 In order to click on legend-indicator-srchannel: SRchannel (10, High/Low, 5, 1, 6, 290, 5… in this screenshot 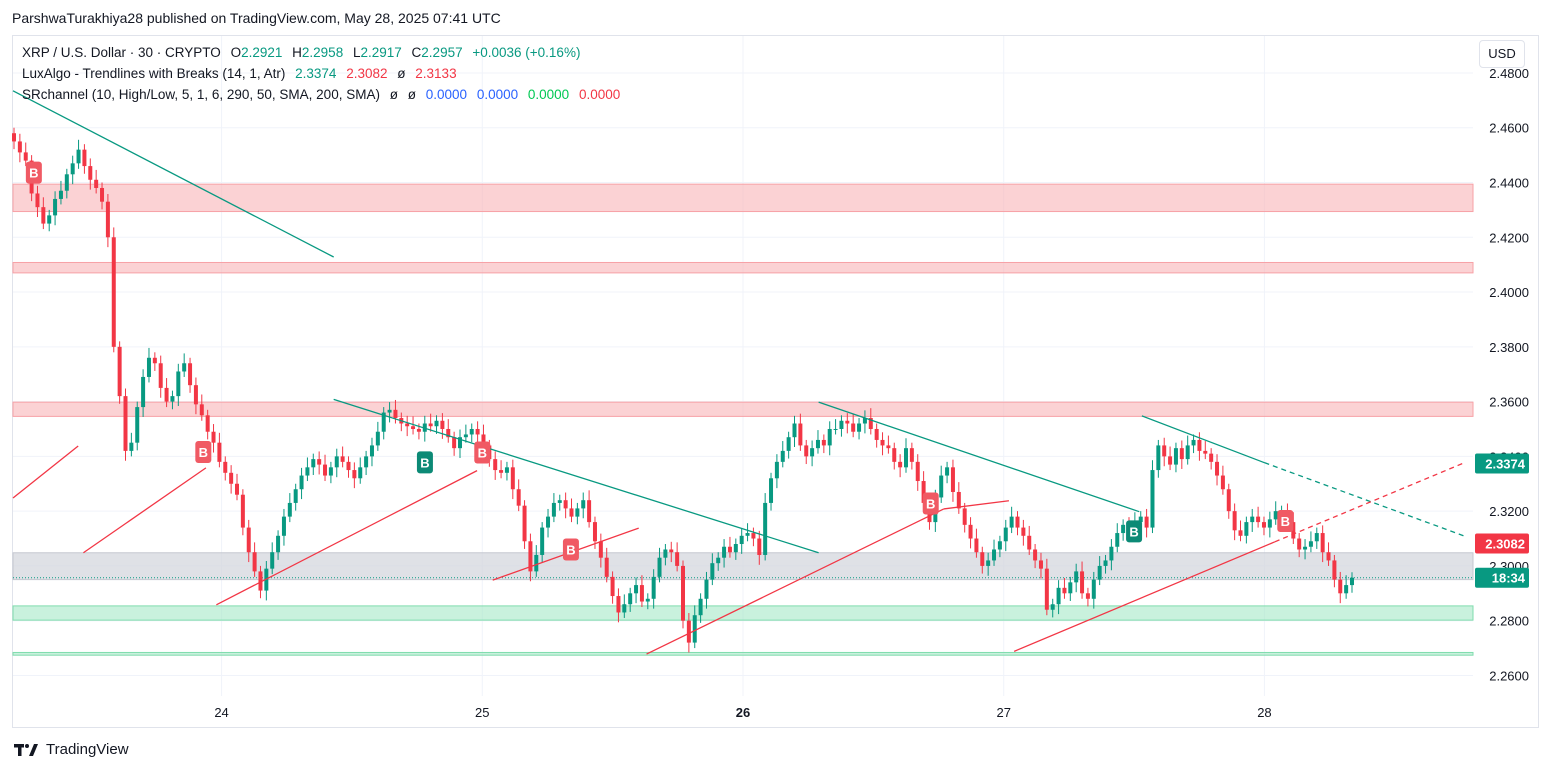, I will do `click(324, 94)`.